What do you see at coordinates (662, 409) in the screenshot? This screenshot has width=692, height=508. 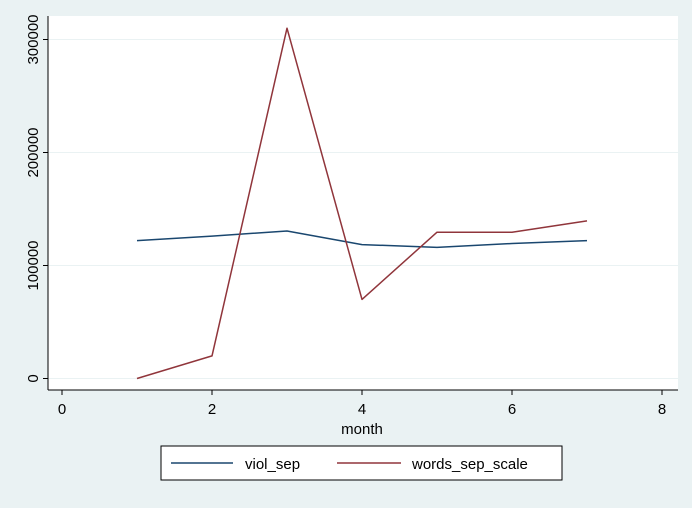 I see `x-tick-label: 8` at bounding box center [662, 409].